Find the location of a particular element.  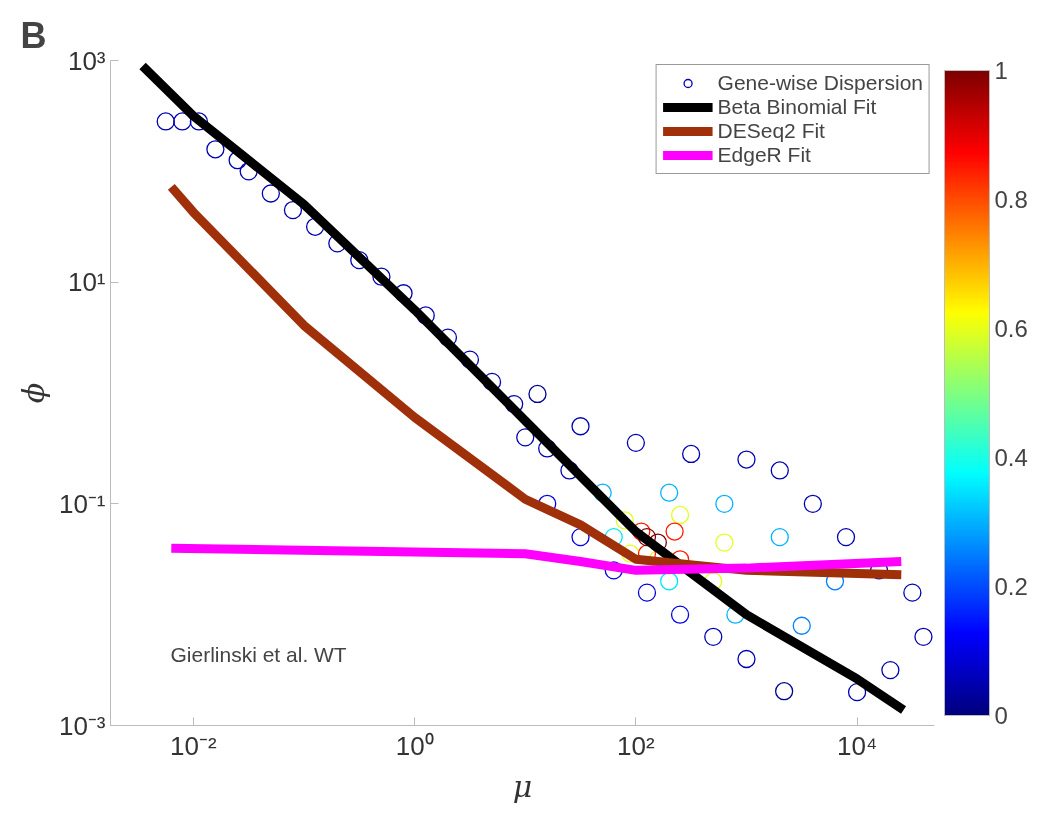

color-bar-label: 0.6 is located at coordinates (1011, 328).